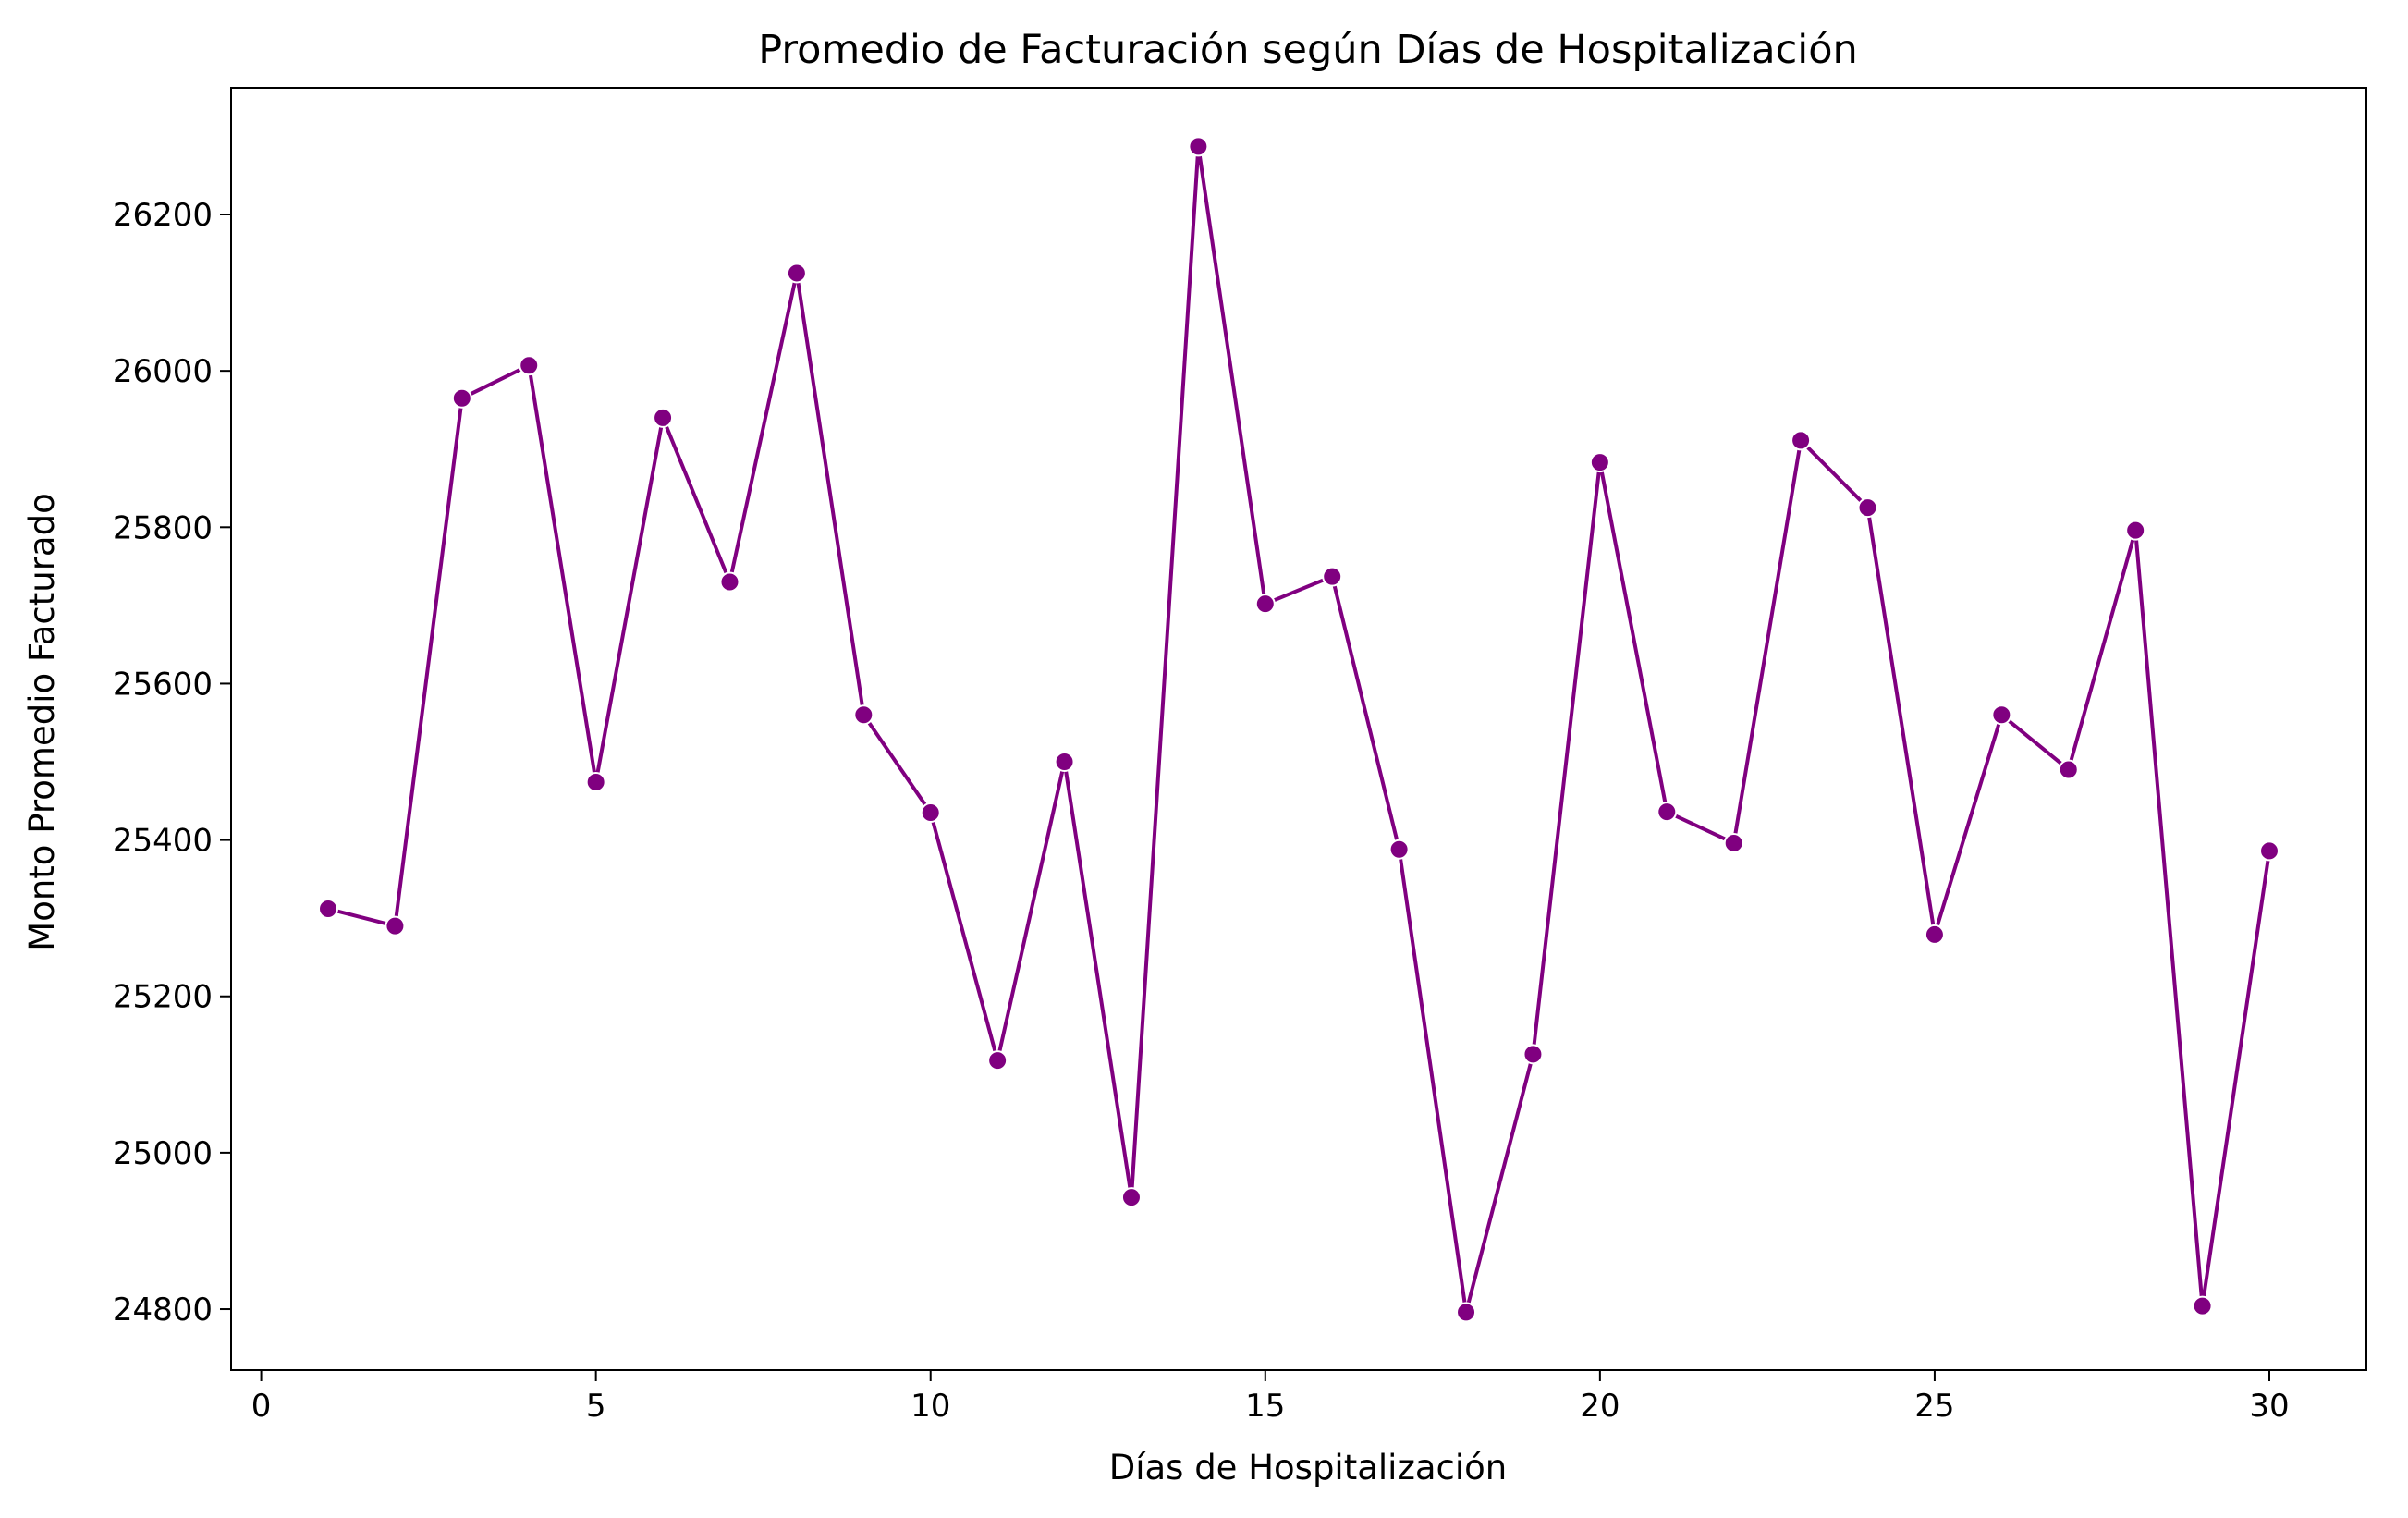 The image size is (2408, 1518). I want to click on x-tick-label: 5, so click(596, 1406).